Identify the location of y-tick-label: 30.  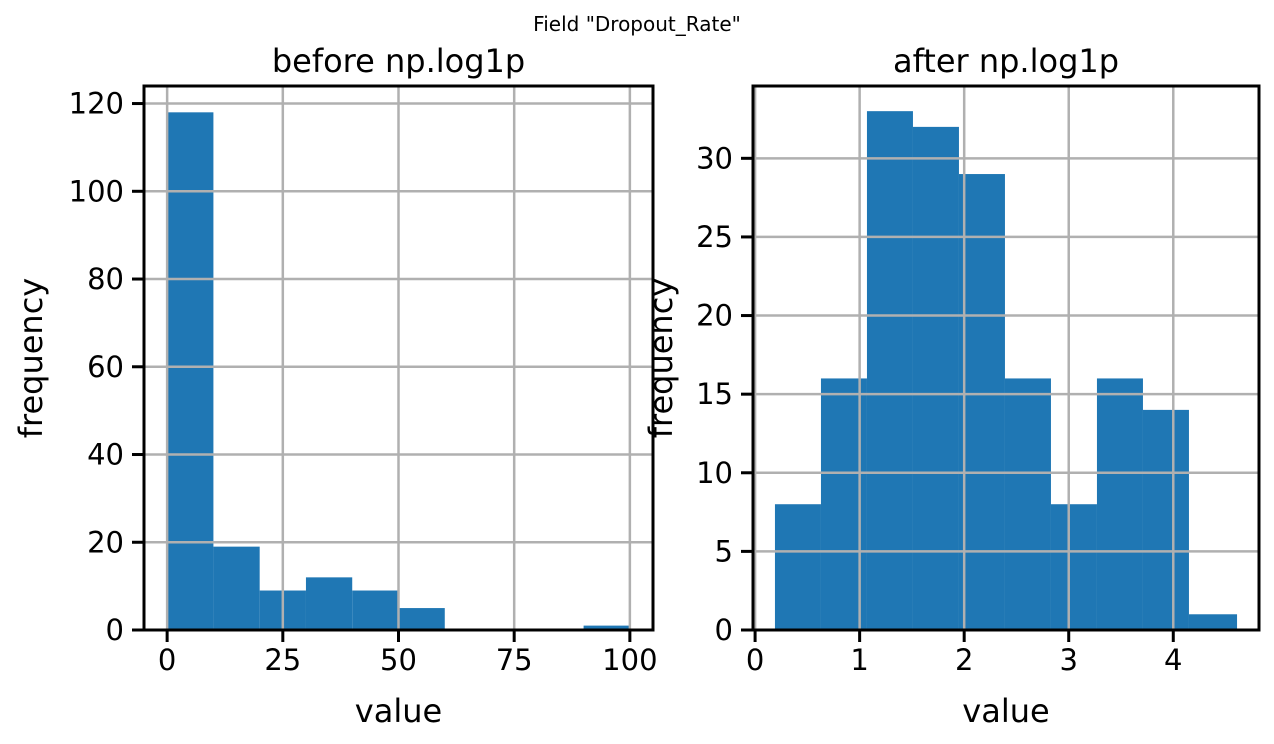
(714, 158).